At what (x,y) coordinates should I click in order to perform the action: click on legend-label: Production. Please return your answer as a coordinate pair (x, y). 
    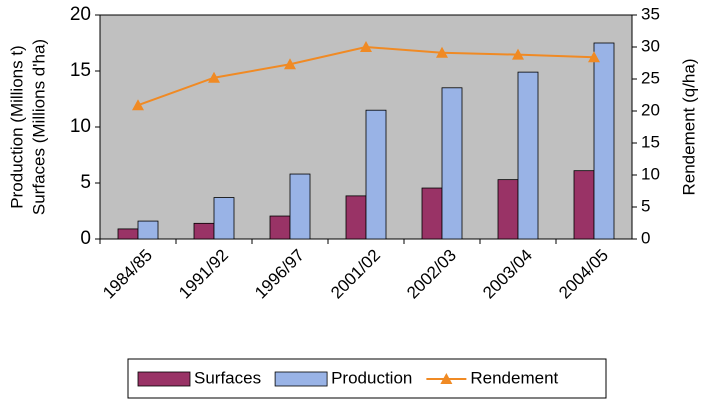
    Looking at the image, I should click on (371, 377).